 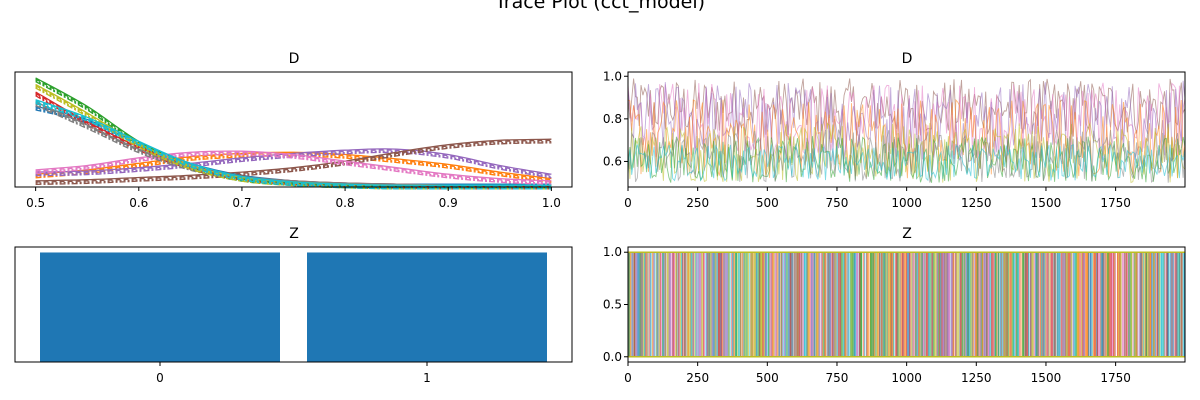 I want to click on figure-suptitle: Trace Plot (cct_model), so click(x=599, y=6).